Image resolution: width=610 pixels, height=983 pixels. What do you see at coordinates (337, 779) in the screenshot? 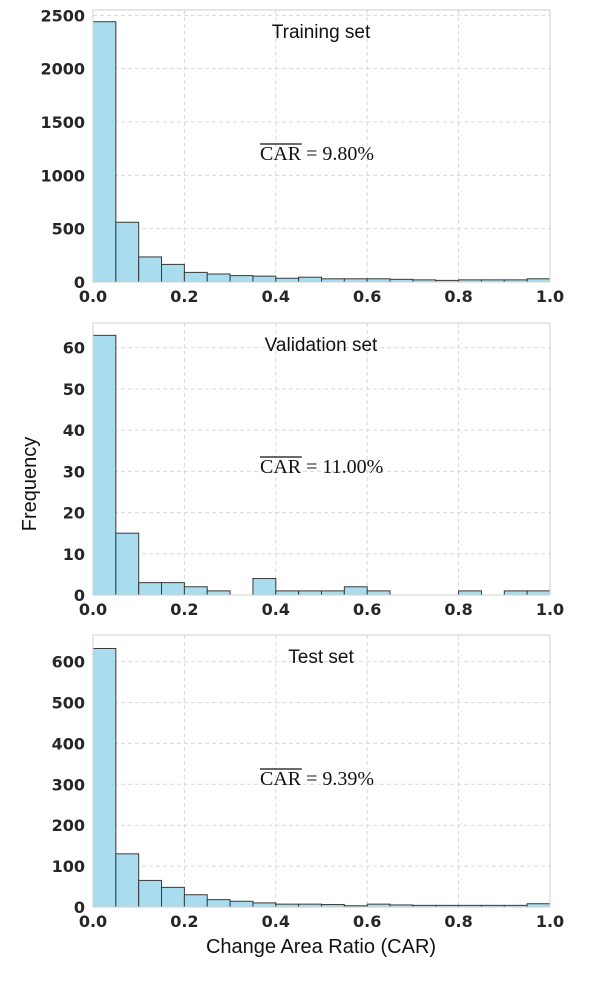
I see `mean-car-value: = 9.39%` at bounding box center [337, 779].